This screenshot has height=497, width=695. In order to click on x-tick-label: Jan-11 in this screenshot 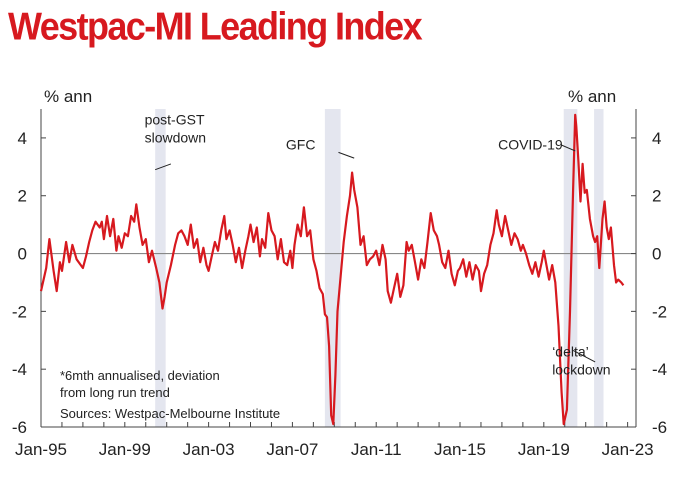, I will do `click(376, 449)`.